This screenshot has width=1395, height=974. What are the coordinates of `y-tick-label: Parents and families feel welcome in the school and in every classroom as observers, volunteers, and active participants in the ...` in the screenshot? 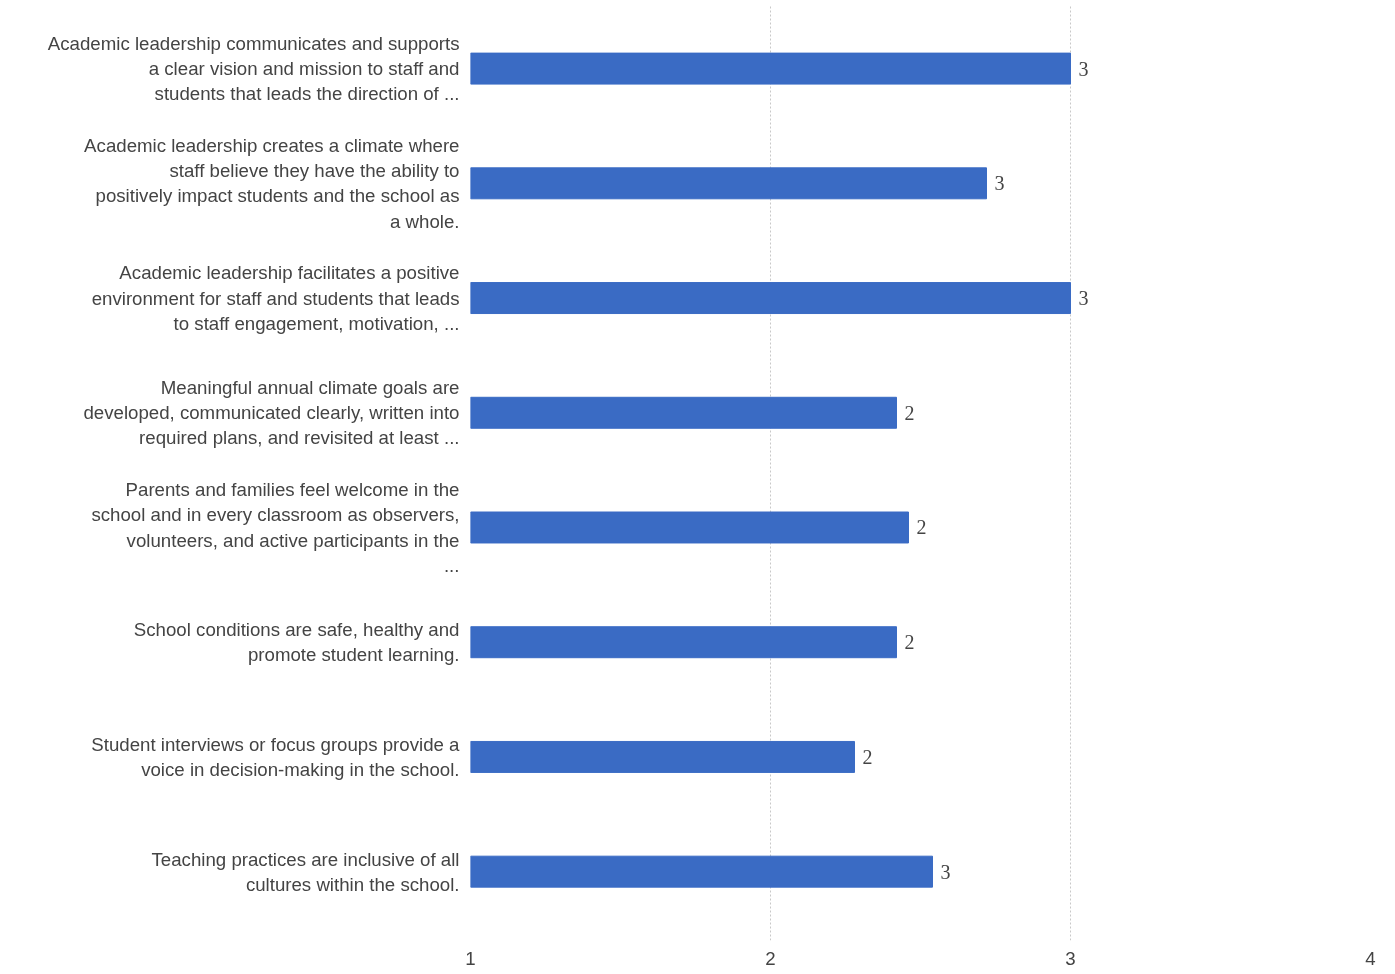 It's located at (275, 527).